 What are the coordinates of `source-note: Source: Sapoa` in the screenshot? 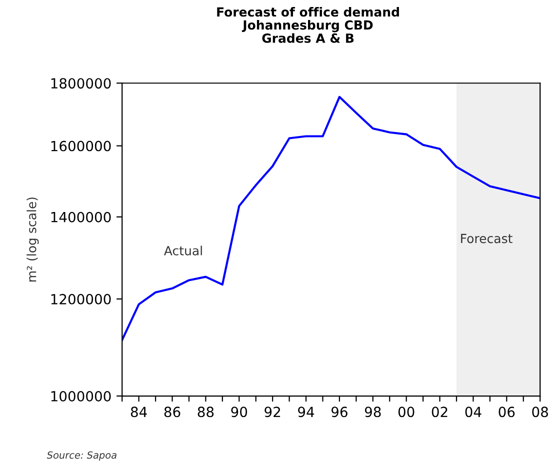 It's located at (81, 456).